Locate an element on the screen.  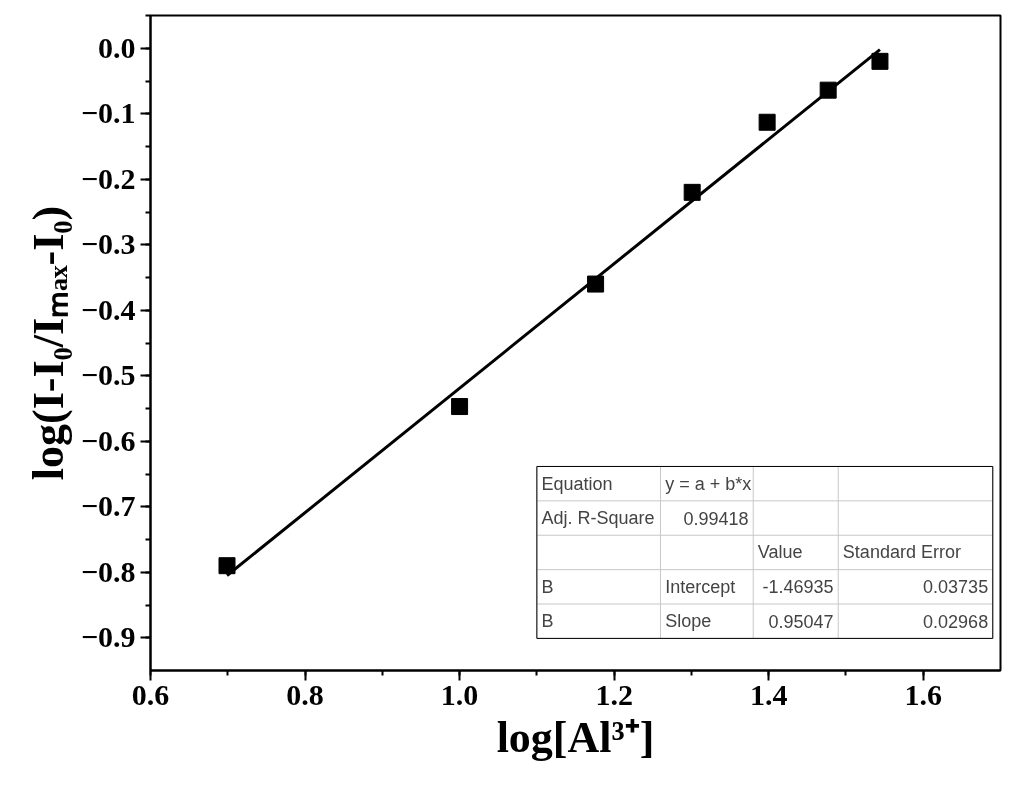
y-tick-label: −0.5 is located at coordinates (108, 375).